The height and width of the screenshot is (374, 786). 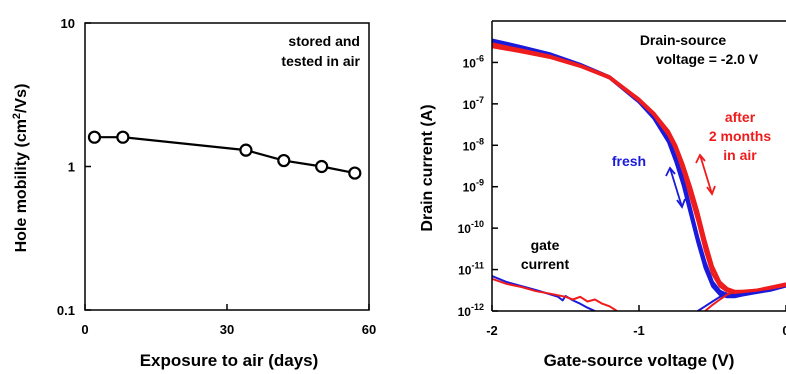 What do you see at coordinates (473, 144) in the screenshot?
I see `transfer-y-tick-label: 10⁻⁸` at bounding box center [473, 144].